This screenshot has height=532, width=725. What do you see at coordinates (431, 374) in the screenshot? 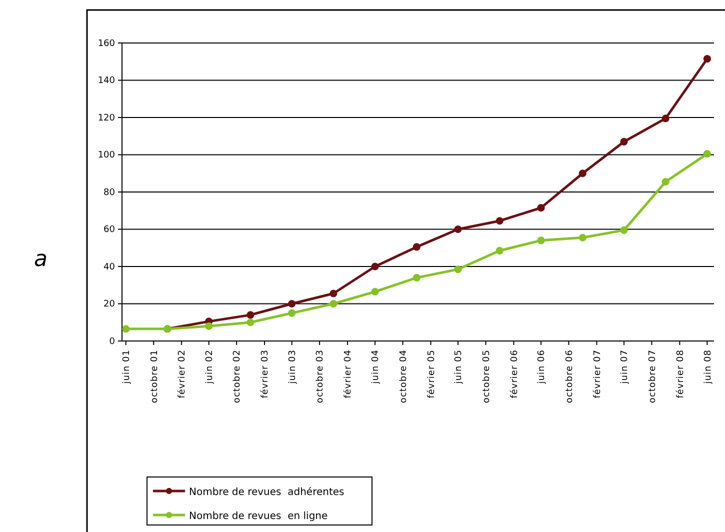
I see `x-tick-label: février 05` at bounding box center [431, 374].